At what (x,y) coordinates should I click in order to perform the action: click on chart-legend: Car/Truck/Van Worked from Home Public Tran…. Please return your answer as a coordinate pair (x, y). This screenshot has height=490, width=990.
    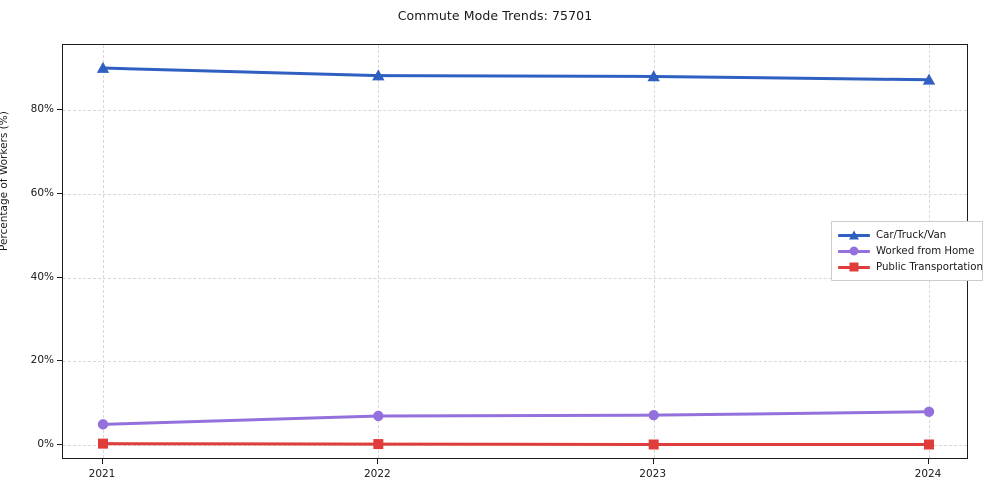
    Looking at the image, I should click on (907, 251).